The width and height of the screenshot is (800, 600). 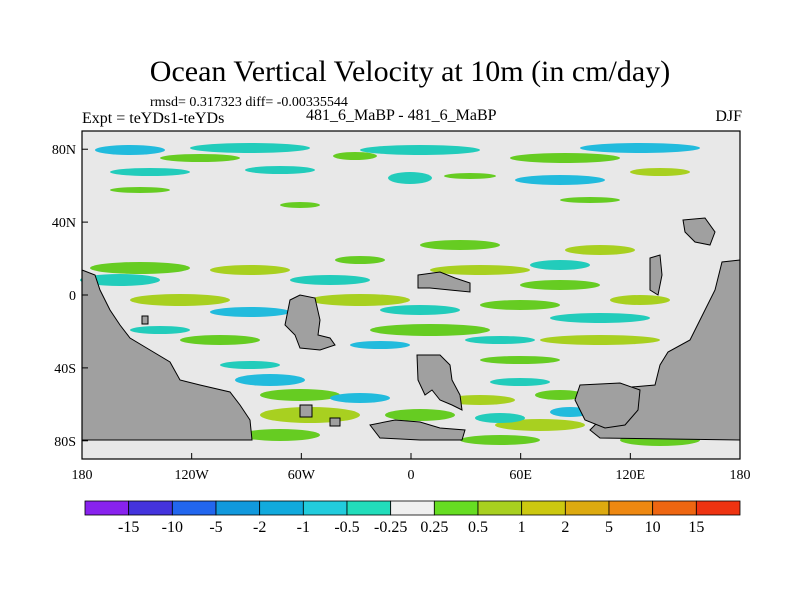 What do you see at coordinates (565, 527) in the screenshot?
I see `colorbar-label: 2` at bounding box center [565, 527].